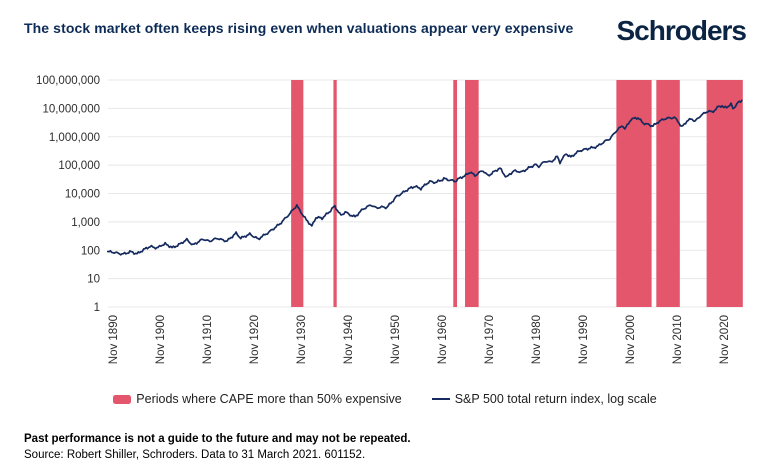 The width and height of the screenshot is (770, 475). Describe the element at coordinates (678, 339) in the screenshot. I see `svg-text: Nov 2010` at that location.